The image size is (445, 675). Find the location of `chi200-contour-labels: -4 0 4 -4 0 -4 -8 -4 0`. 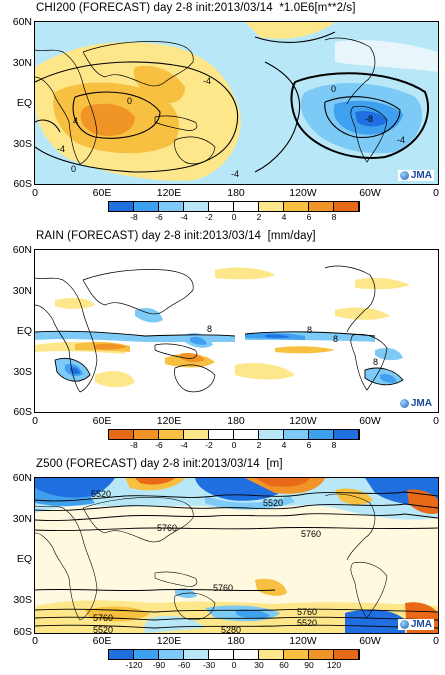

chi200-contour-labels: -4 0 4 -4 0 -4 -8 -4 0 is located at coordinates (231, 127).